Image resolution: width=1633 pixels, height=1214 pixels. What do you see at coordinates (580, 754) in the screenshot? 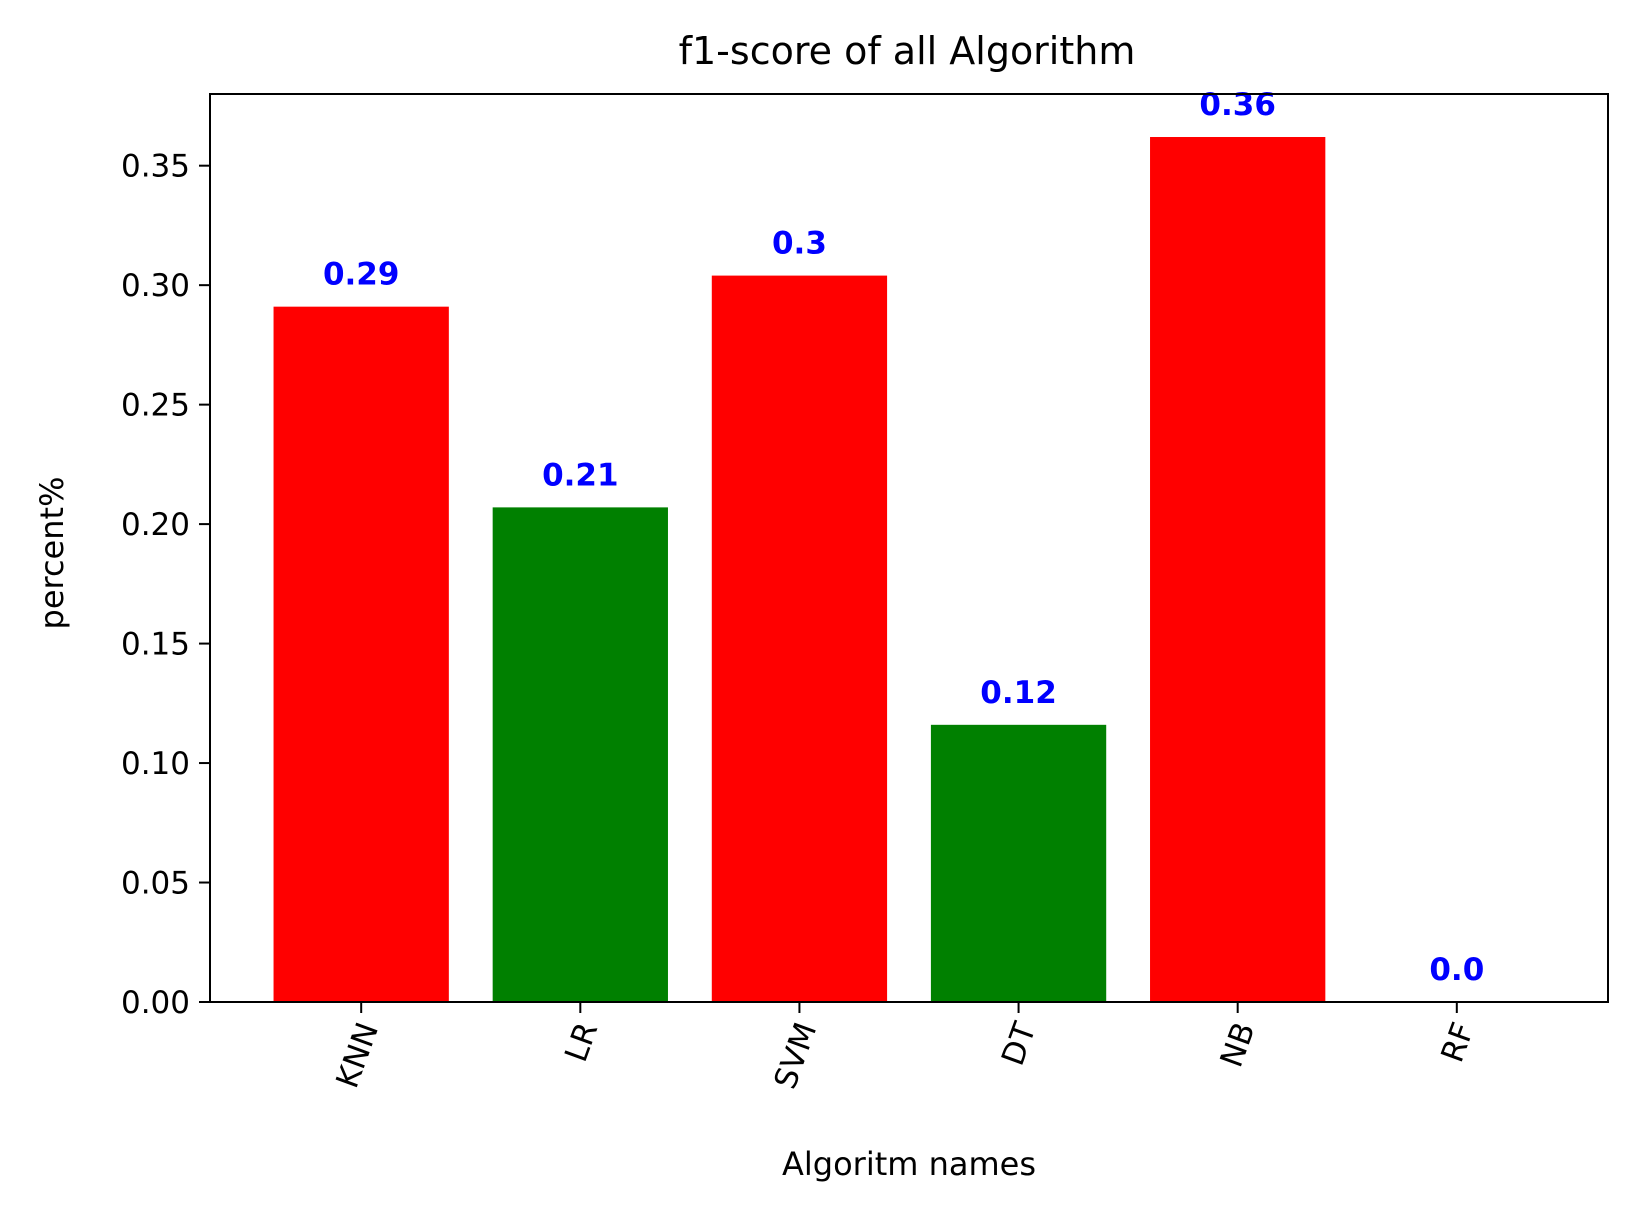
I see `bar-lr` at bounding box center [580, 754].